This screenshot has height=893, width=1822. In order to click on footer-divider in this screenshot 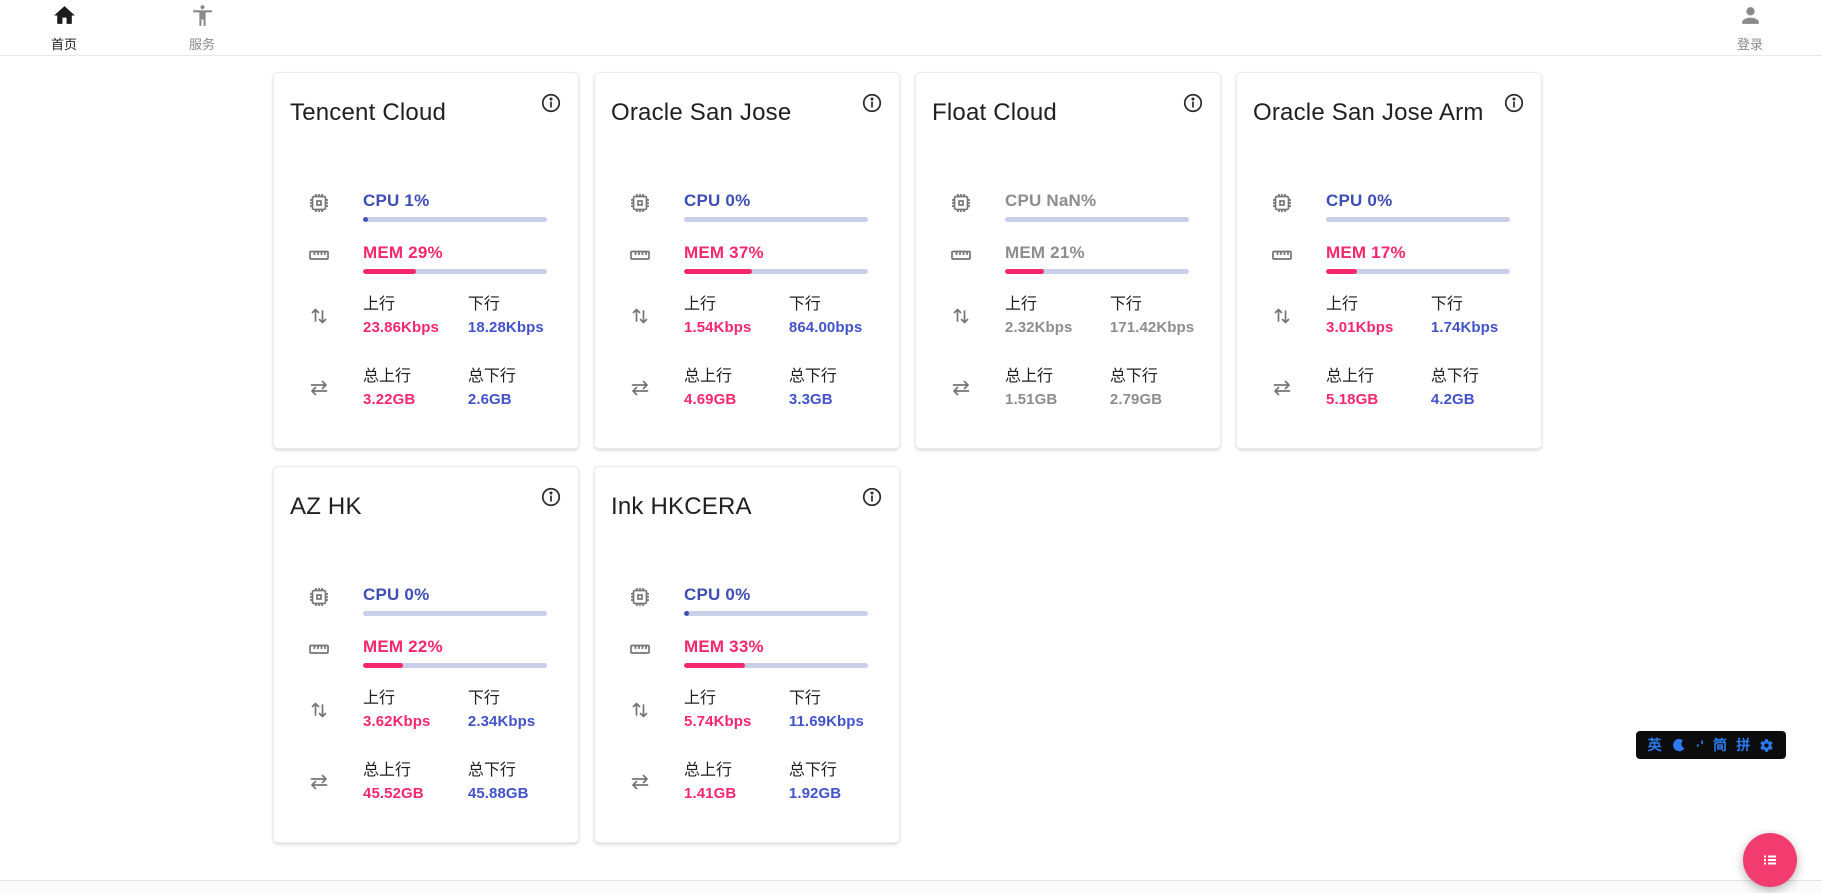, I will do `click(911, 886)`.